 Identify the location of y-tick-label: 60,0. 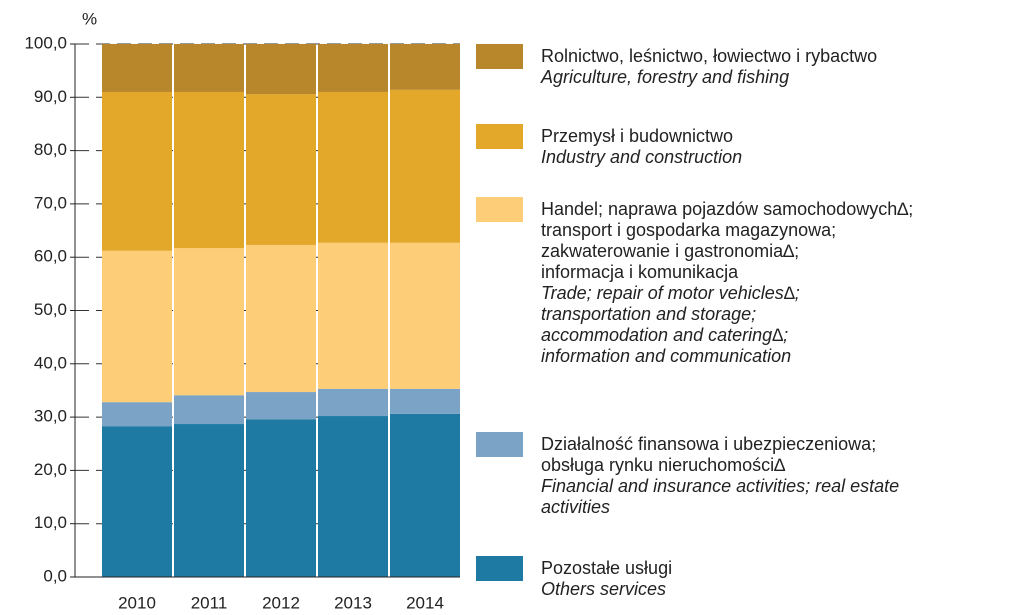
(50, 256).